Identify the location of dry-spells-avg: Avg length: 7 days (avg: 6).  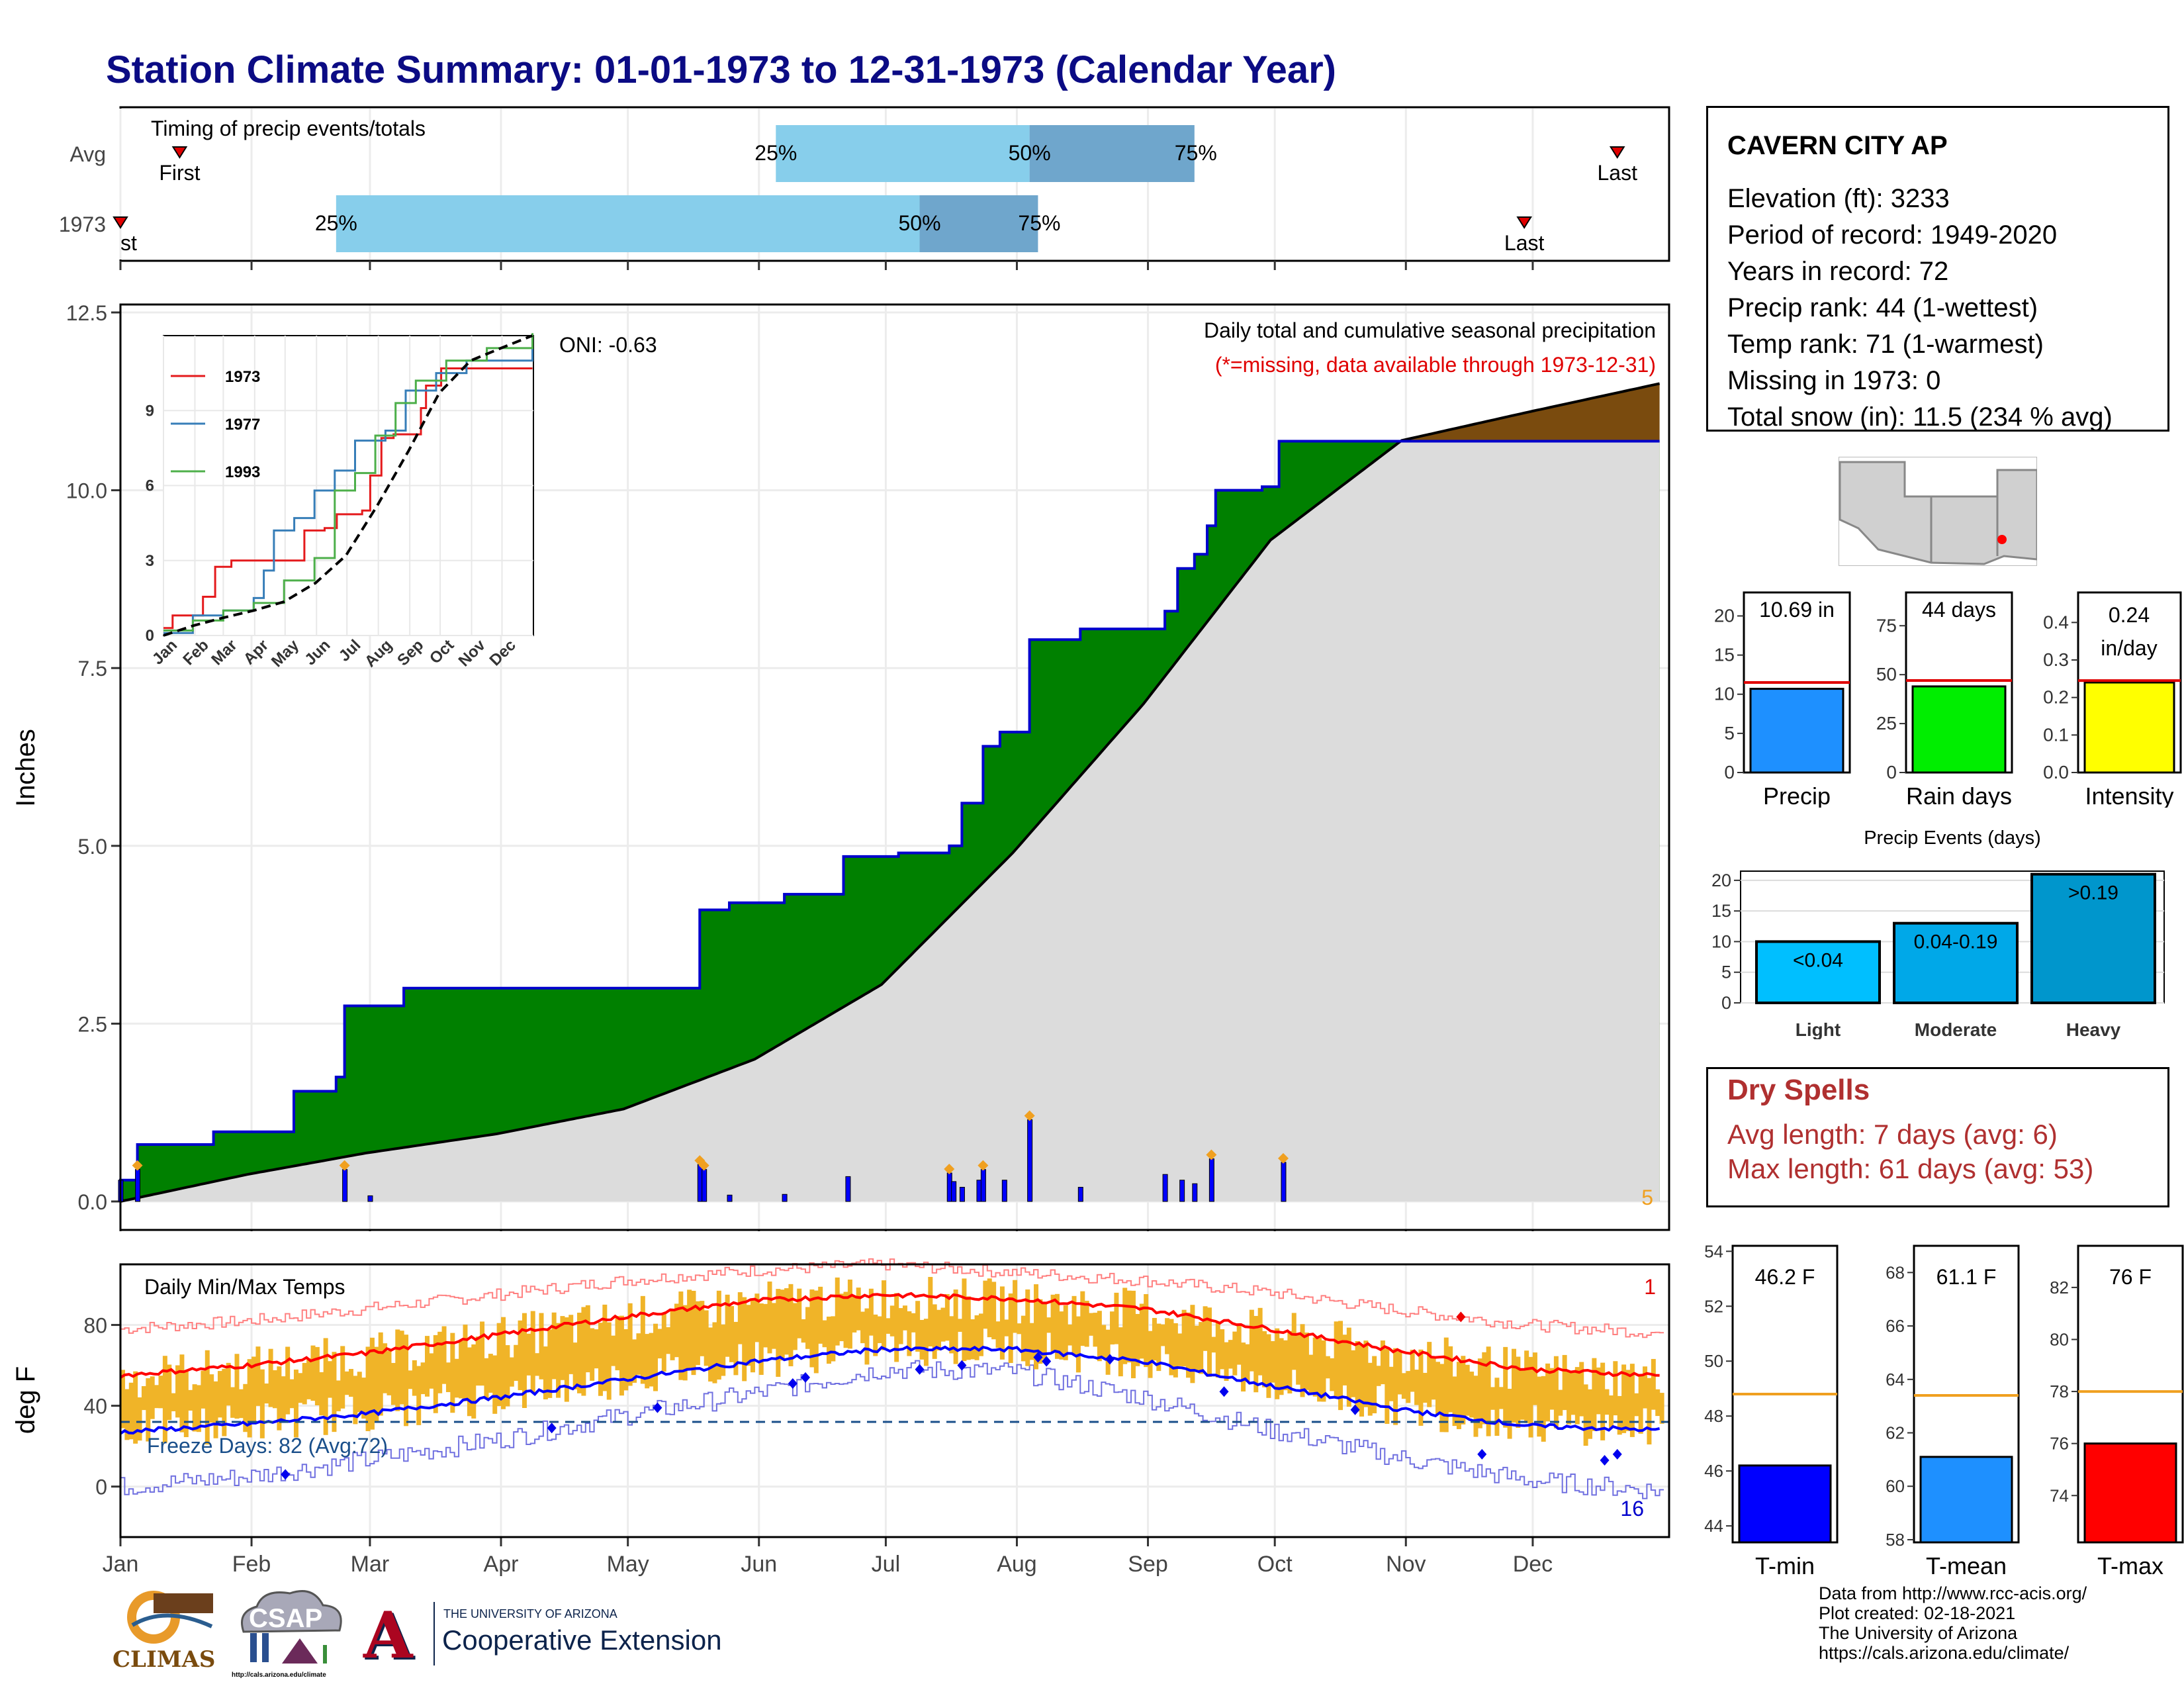
(1892, 1134).